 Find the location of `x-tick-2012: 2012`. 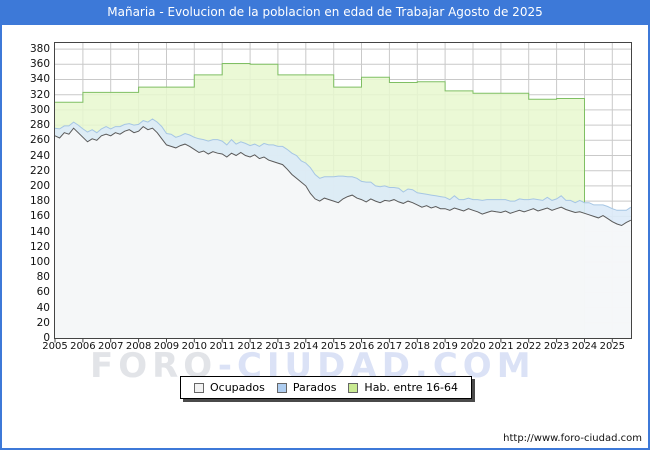

x-tick-2012: 2012 is located at coordinates (250, 346).